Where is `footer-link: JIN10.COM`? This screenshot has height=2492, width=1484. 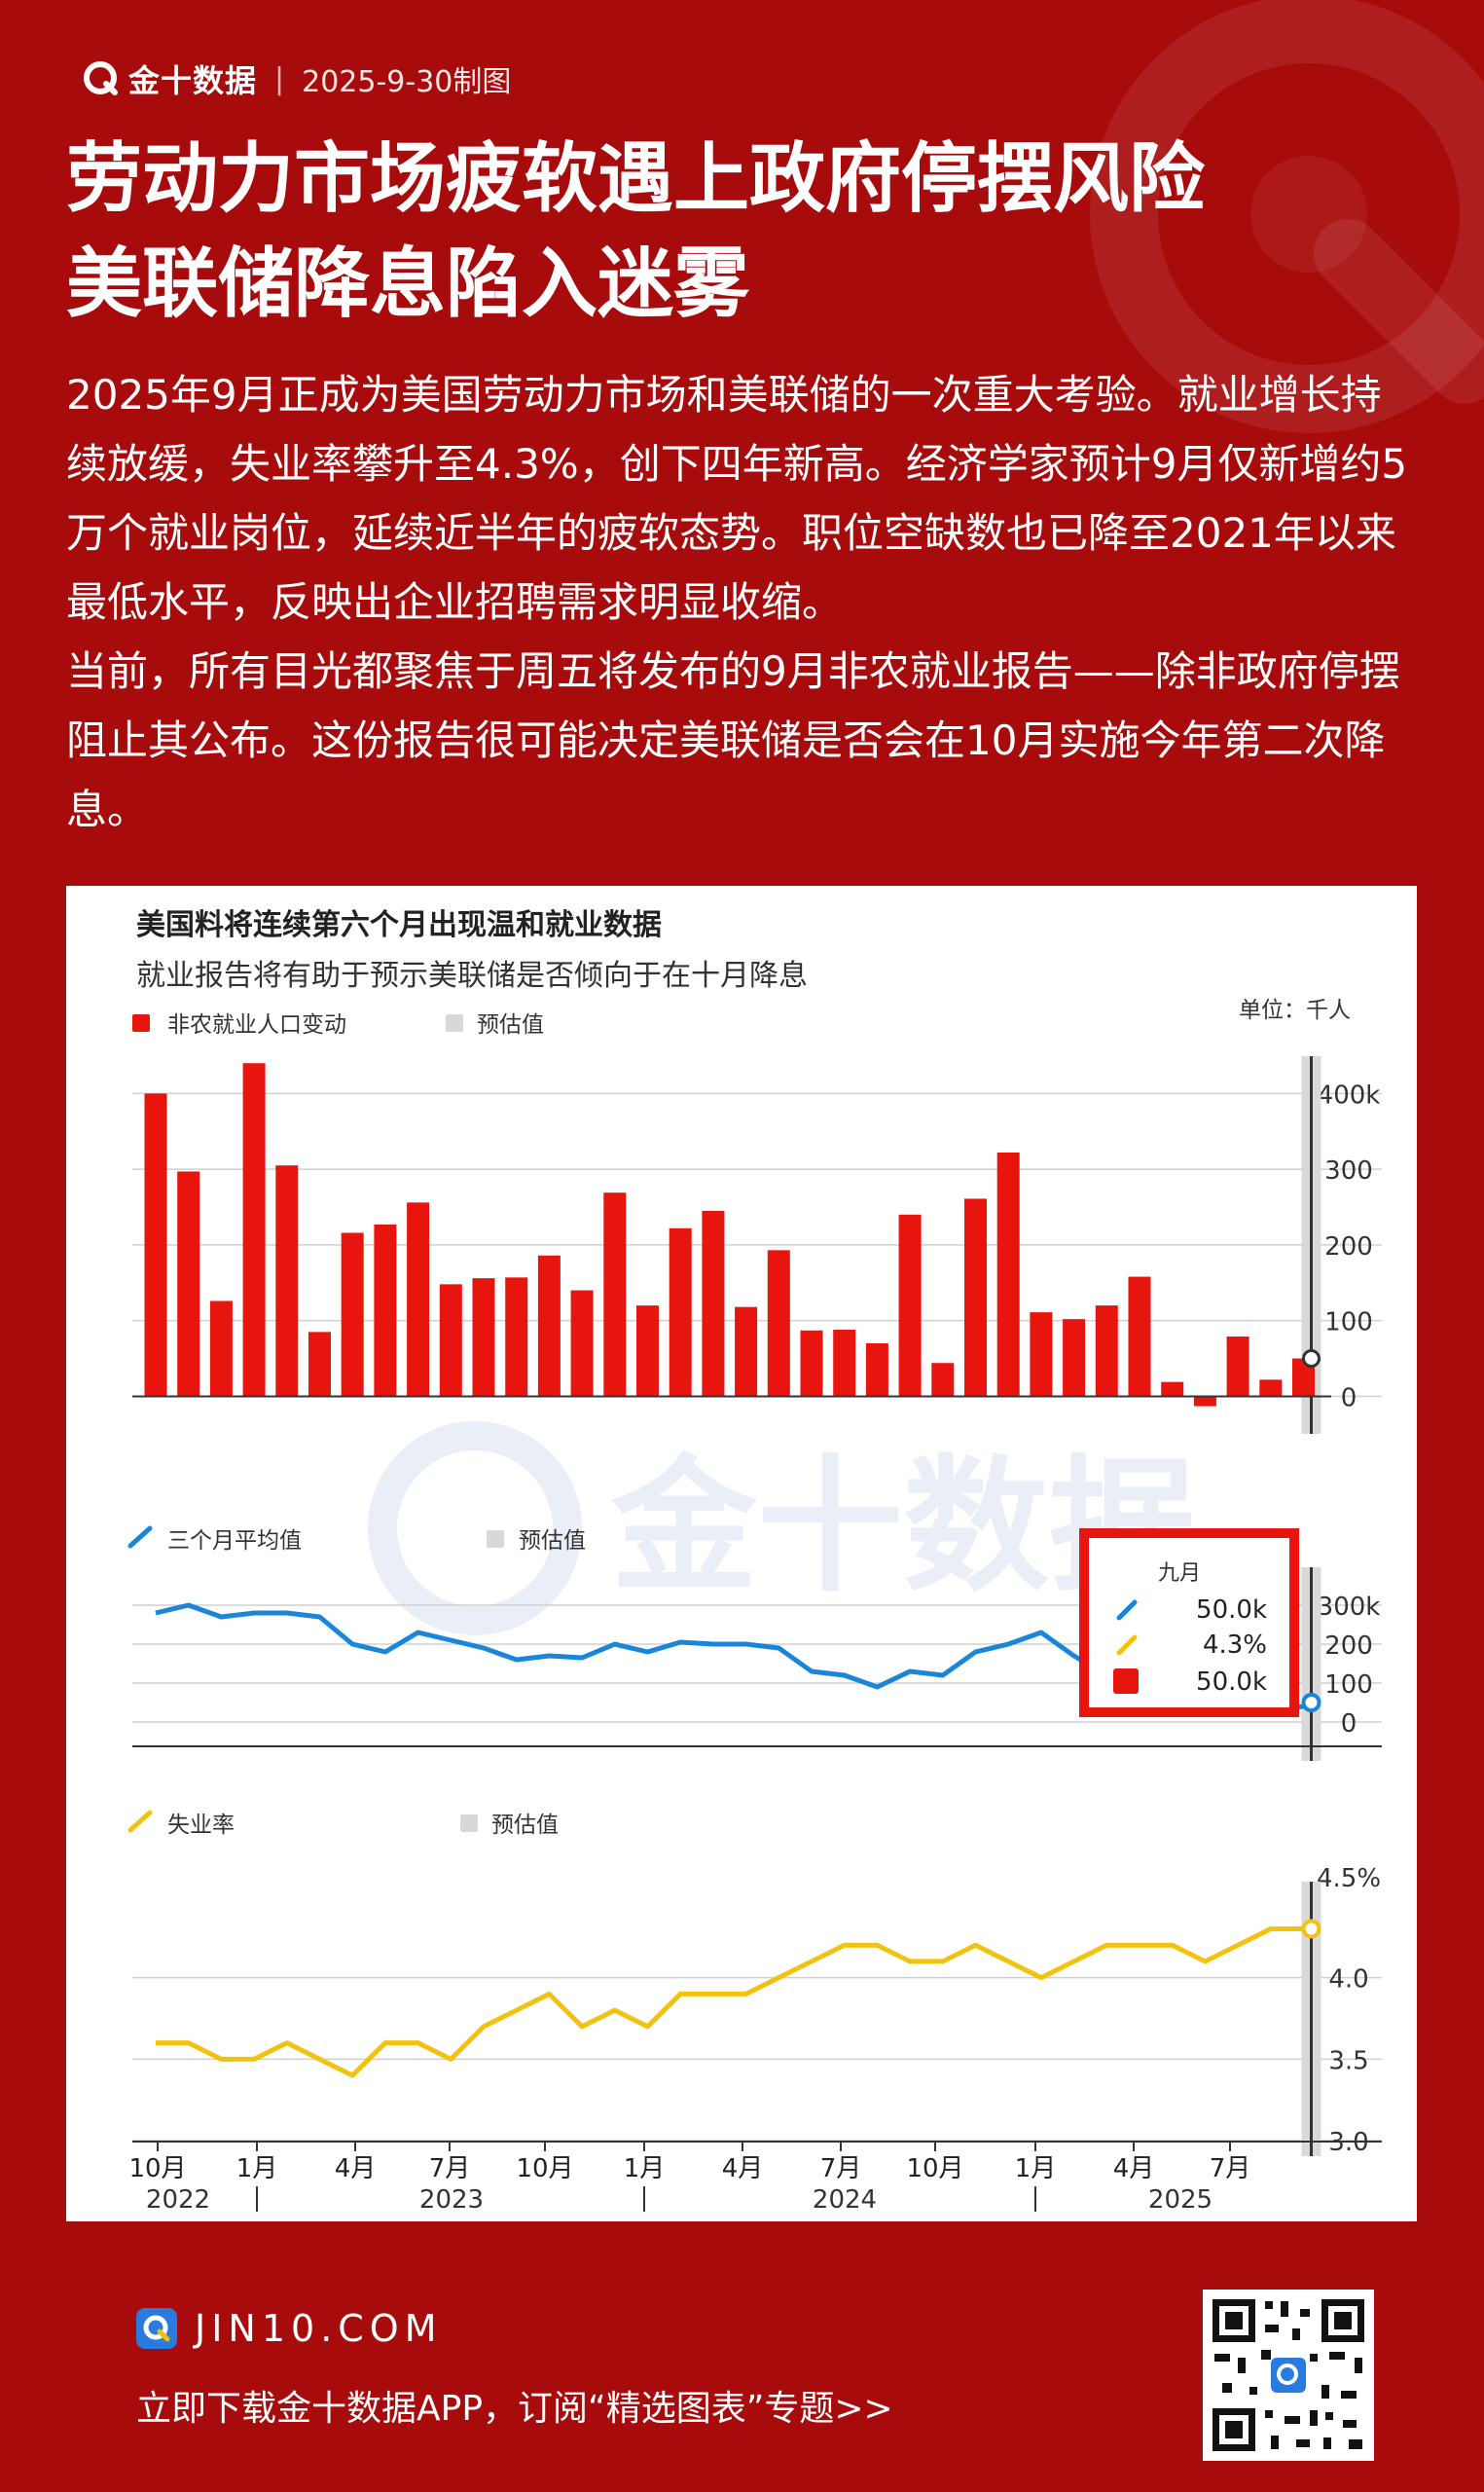
footer-link: JIN10.COM is located at coordinates (290, 2328).